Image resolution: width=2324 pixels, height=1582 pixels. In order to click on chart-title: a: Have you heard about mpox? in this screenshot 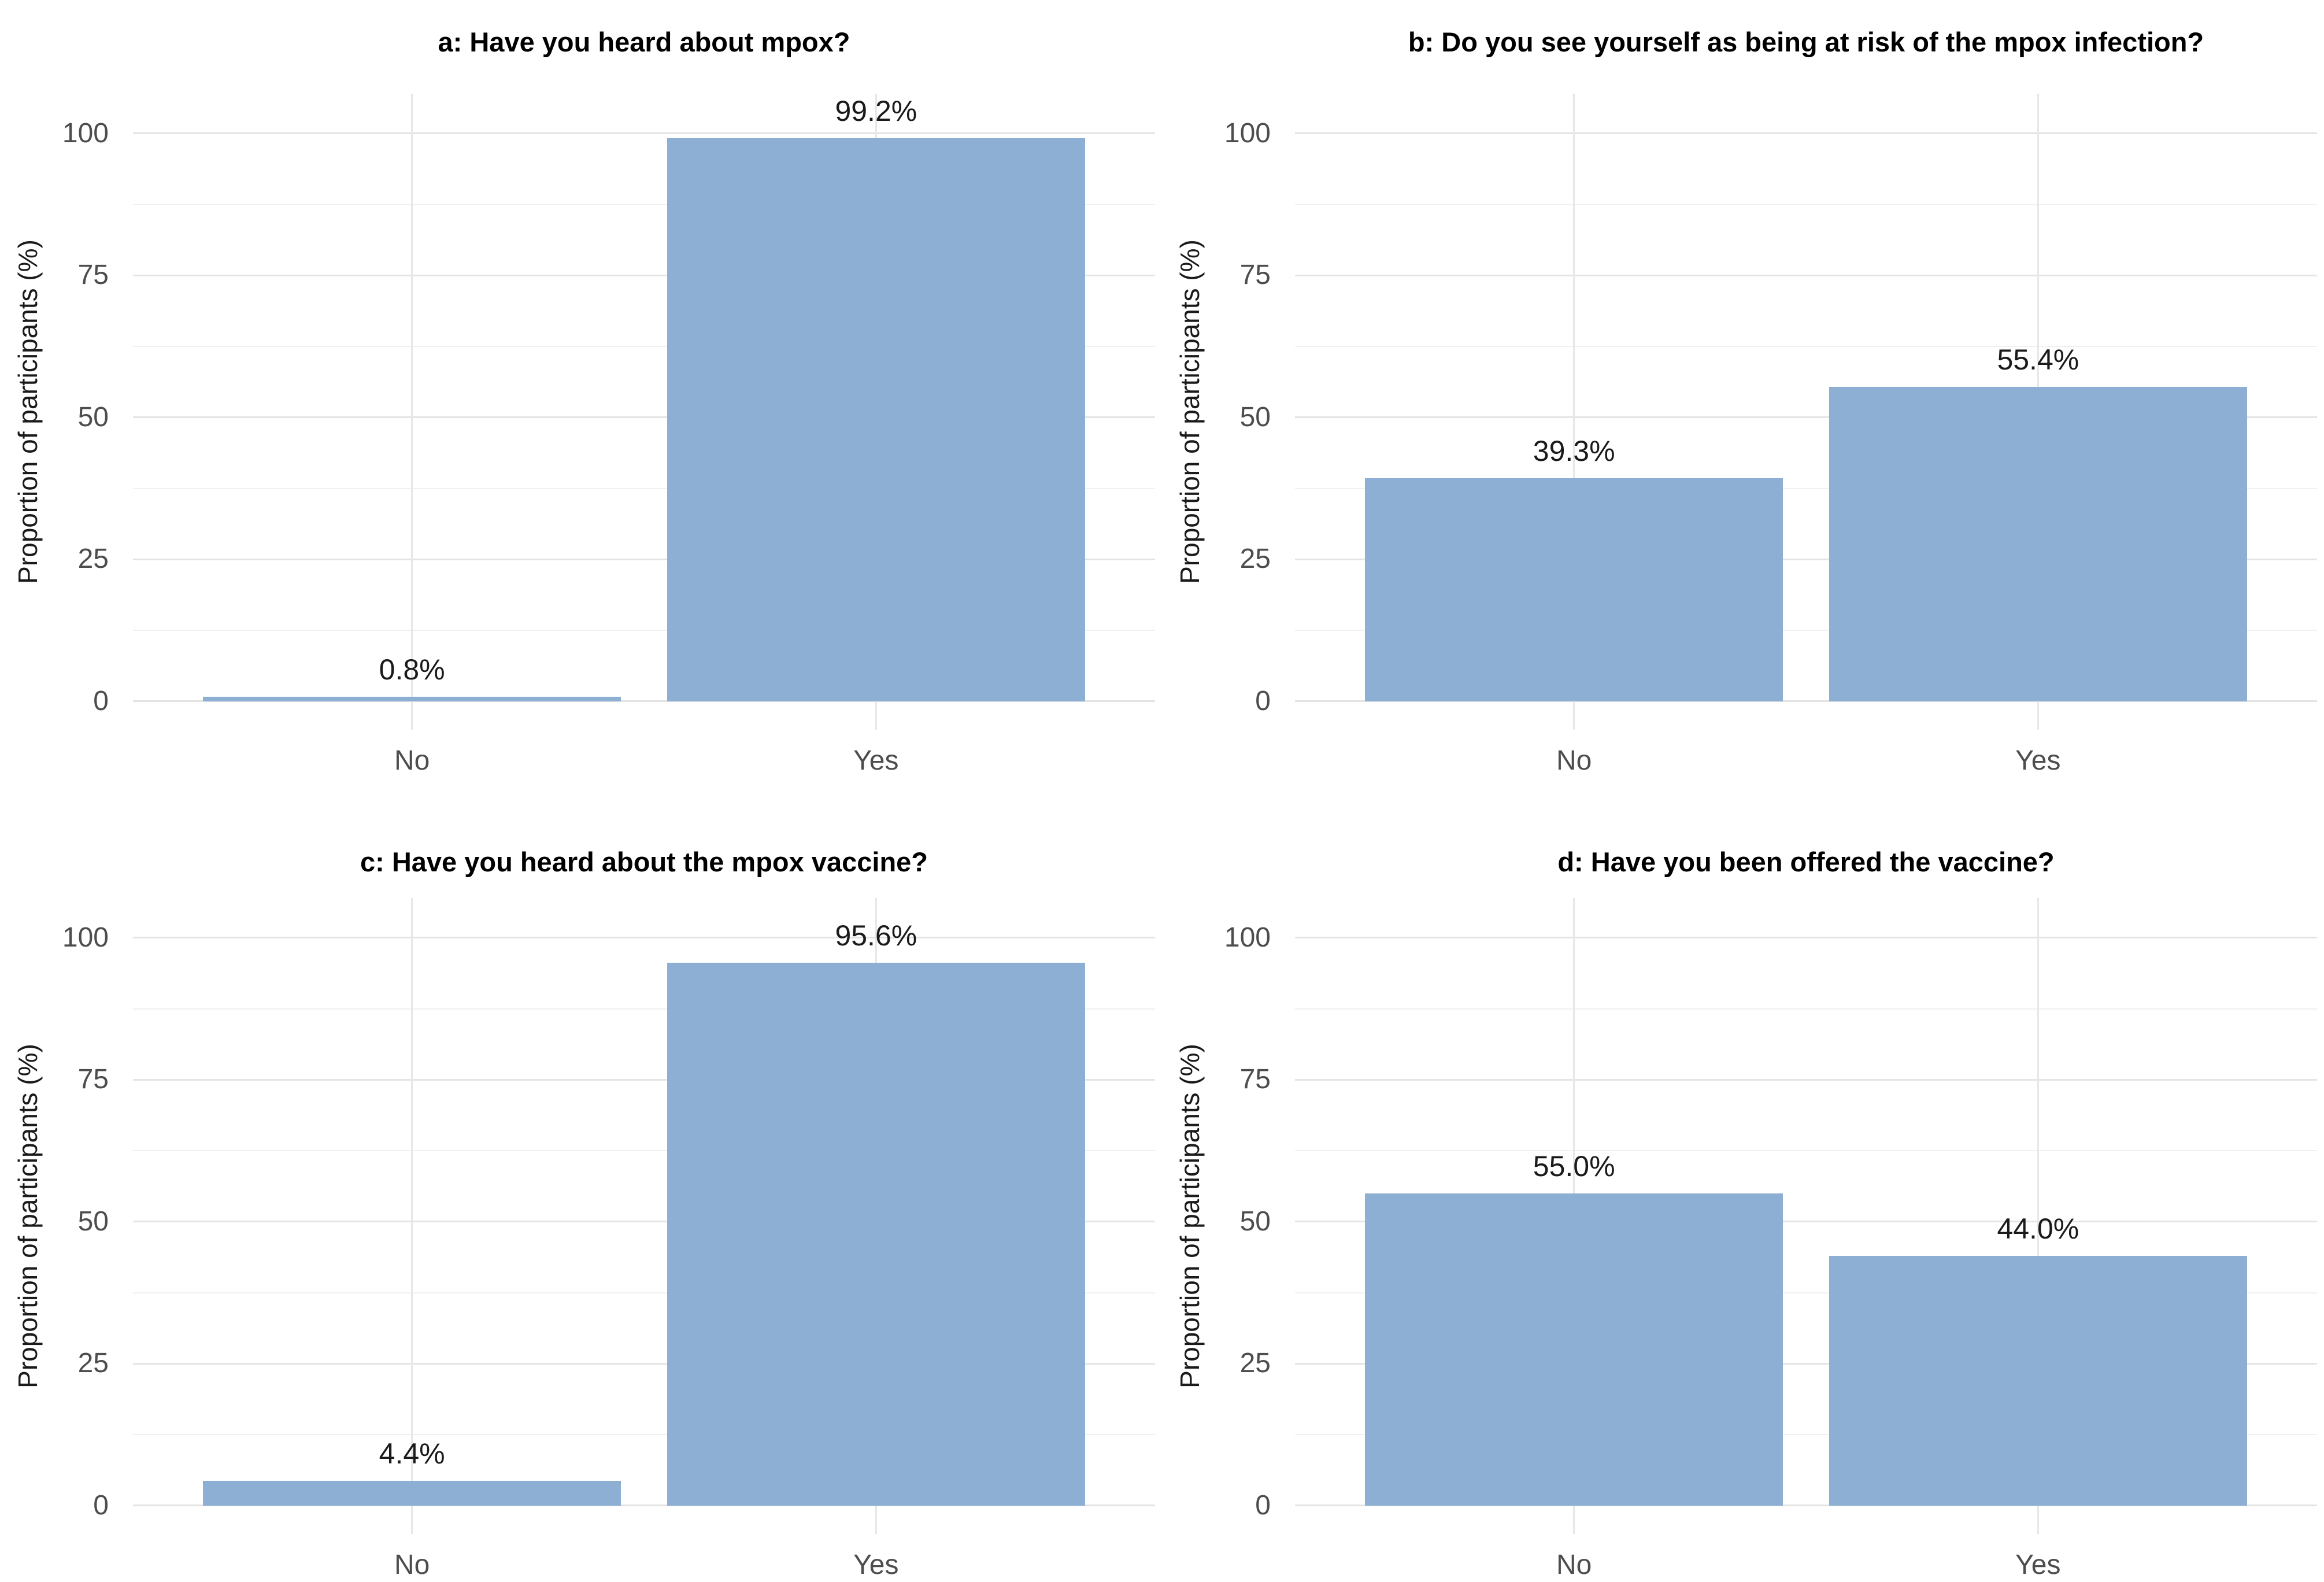, I will do `click(644, 42)`.